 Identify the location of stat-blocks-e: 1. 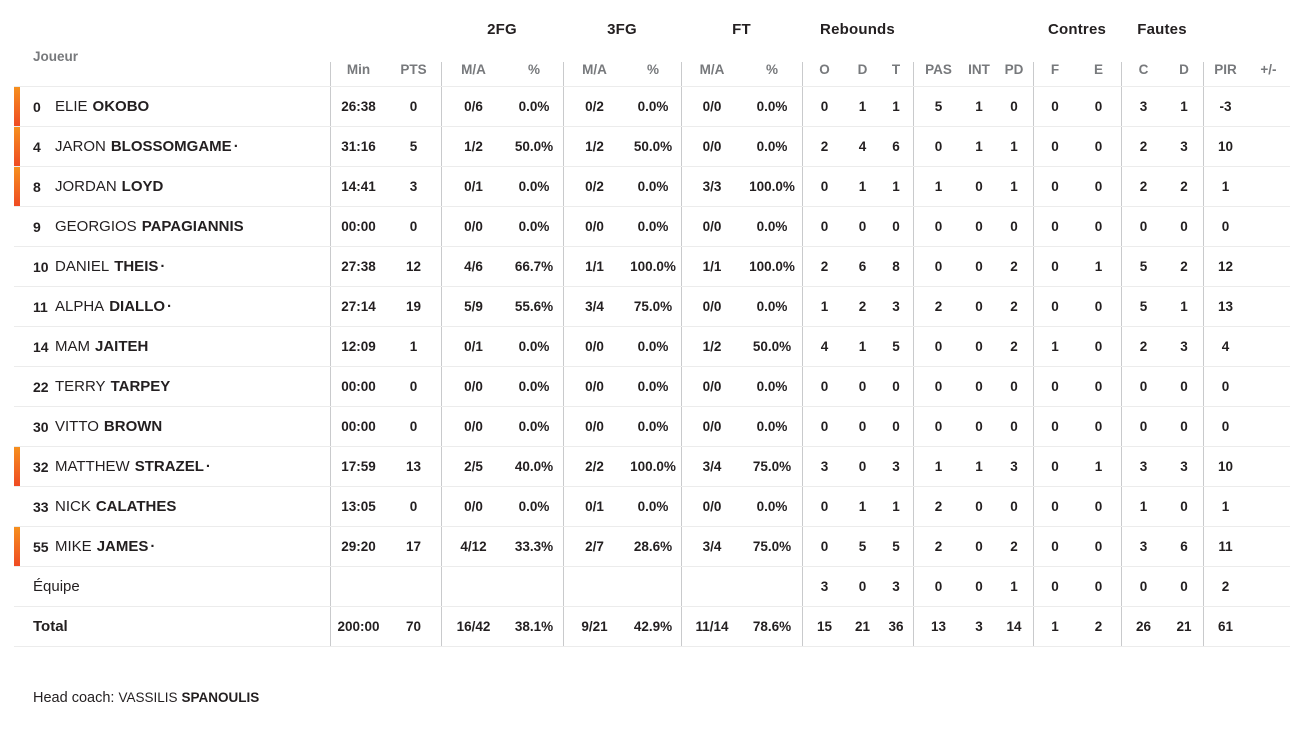
(1098, 266).